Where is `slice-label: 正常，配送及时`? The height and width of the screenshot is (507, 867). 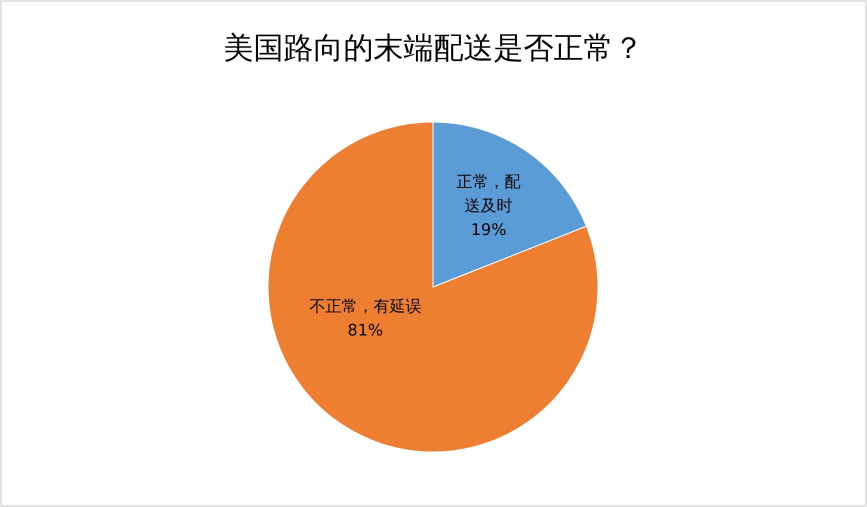 slice-label: 正常，配送及时 is located at coordinates (488, 194).